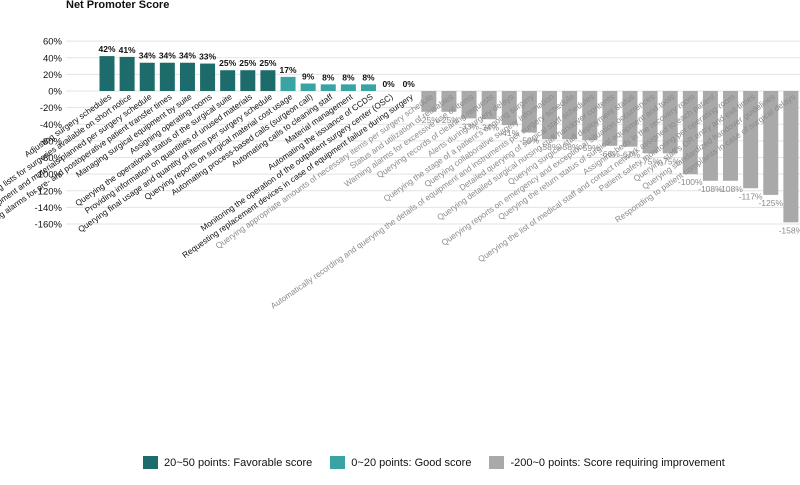 This screenshot has width=800, height=485. What do you see at coordinates (288, 70) in the screenshot?
I see `value-label: 17%` at bounding box center [288, 70].